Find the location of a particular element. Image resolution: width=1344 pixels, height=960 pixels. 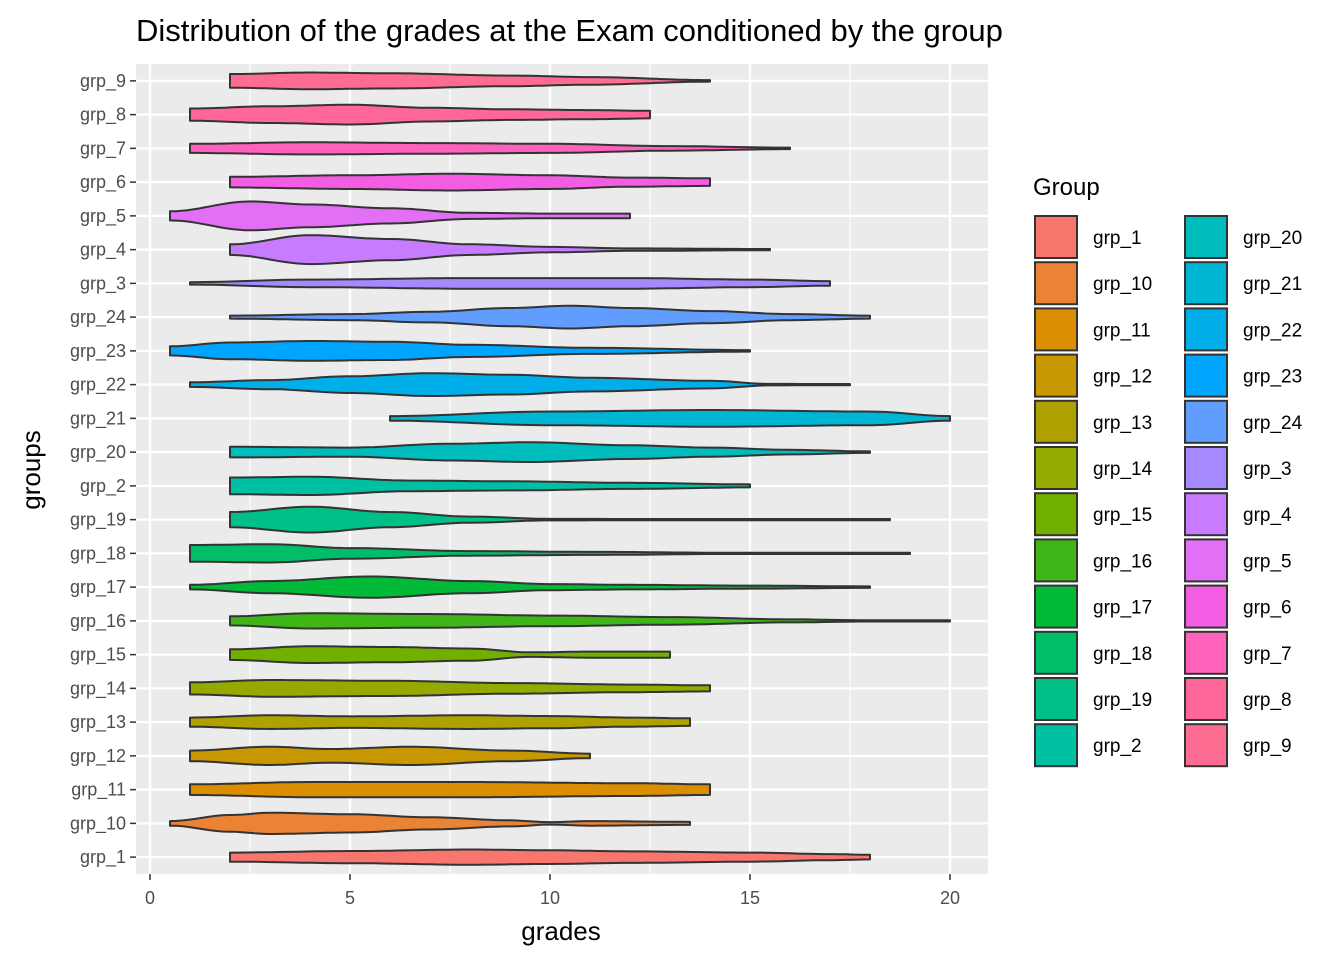

legend-label: grp_1 is located at coordinates (1117, 238).